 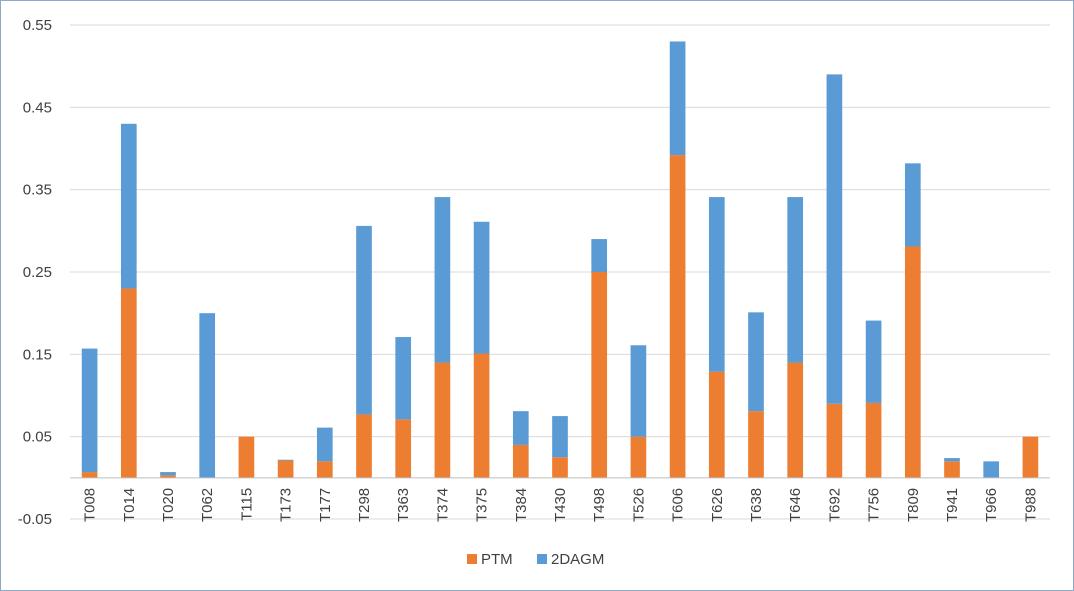 What do you see at coordinates (952, 505) in the screenshot?
I see `x-tick-label: T941` at bounding box center [952, 505].